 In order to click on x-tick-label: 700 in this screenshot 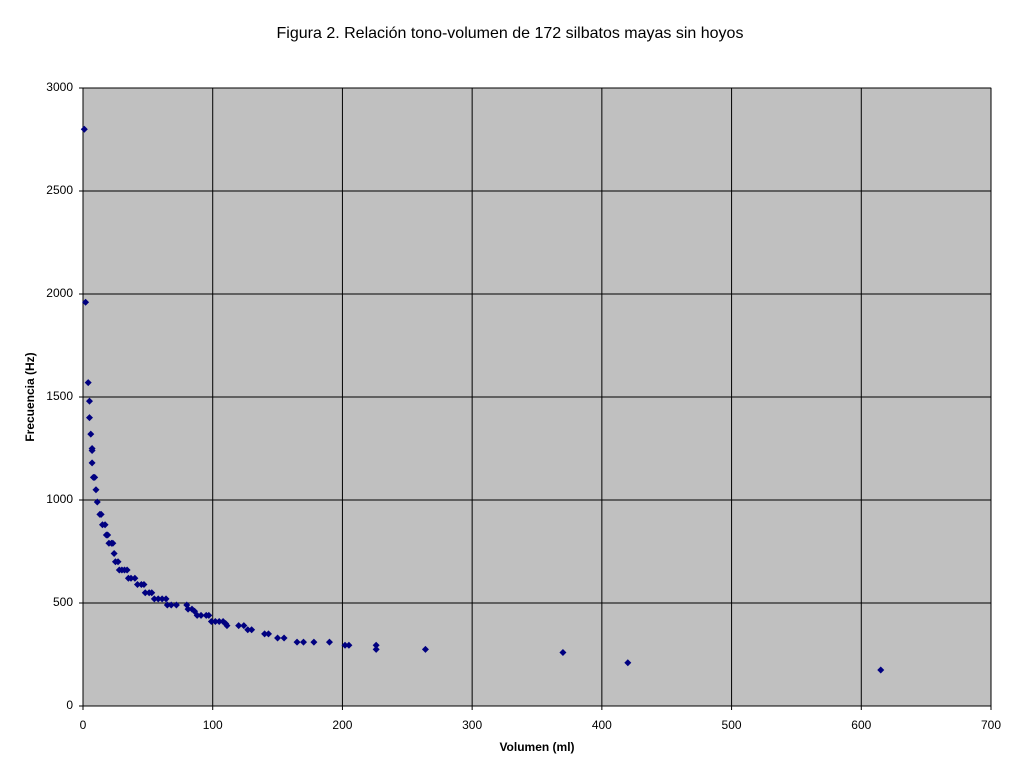, I will do `click(991, 725)`.